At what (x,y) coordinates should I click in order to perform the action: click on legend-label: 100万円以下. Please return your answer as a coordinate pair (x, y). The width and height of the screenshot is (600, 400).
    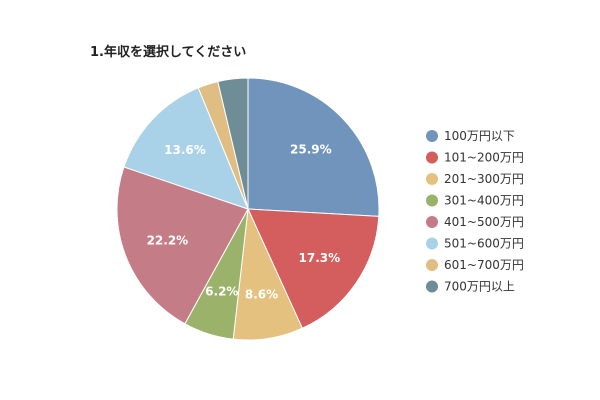
    Looking at the image, I should click on (479, 136).